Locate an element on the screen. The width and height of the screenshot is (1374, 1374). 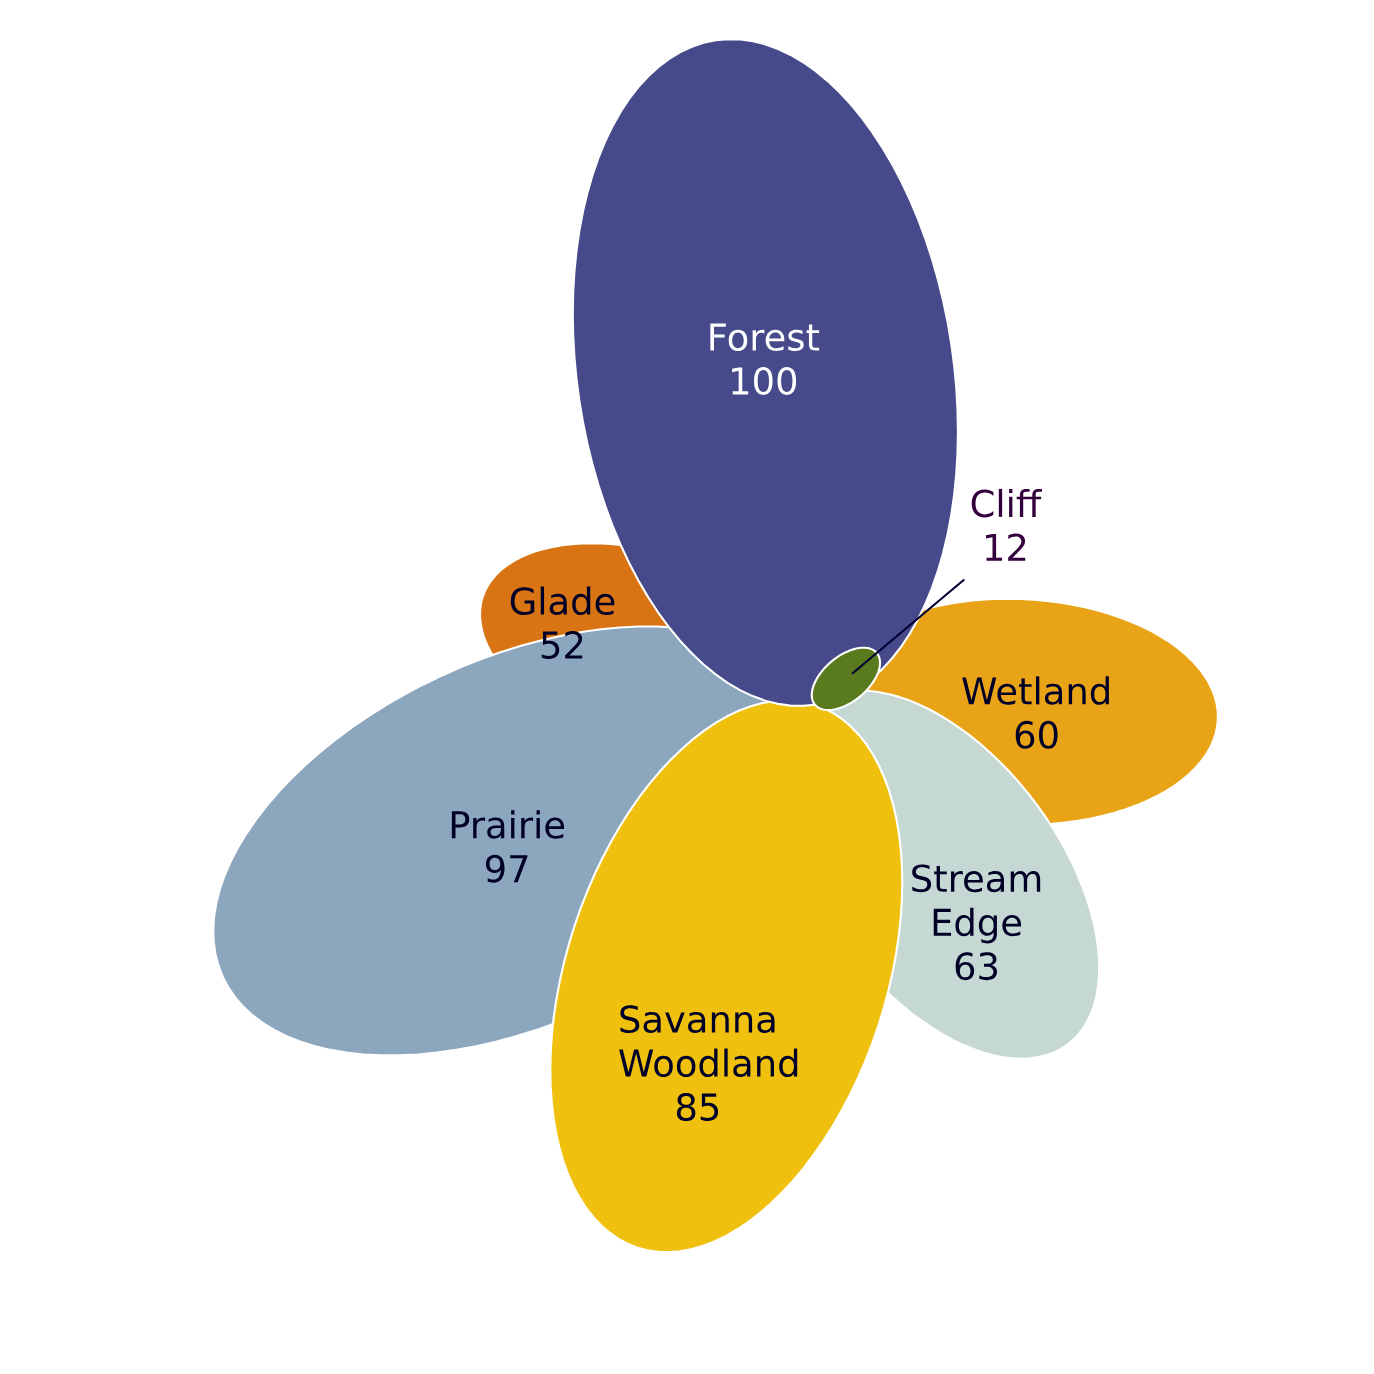
data-label: 97 is located at coordinates (506, 868).